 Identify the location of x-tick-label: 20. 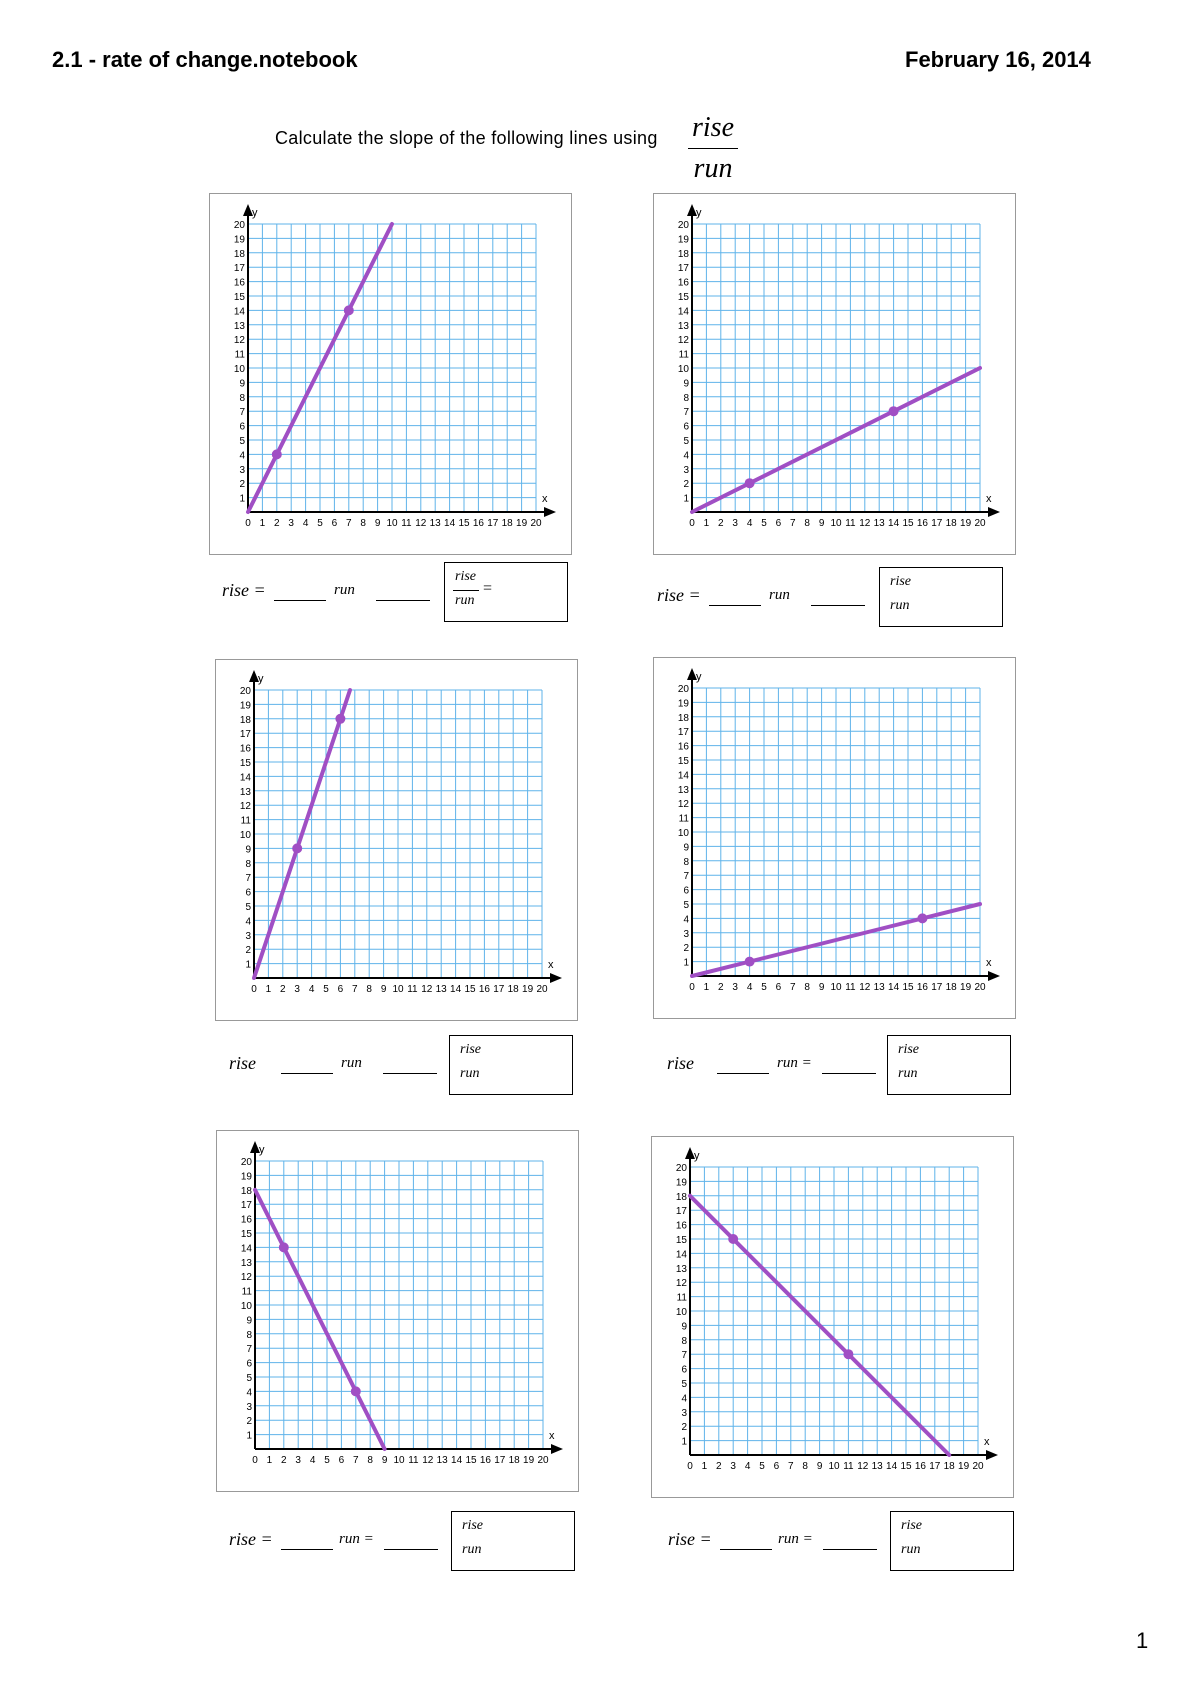
(980, 523).